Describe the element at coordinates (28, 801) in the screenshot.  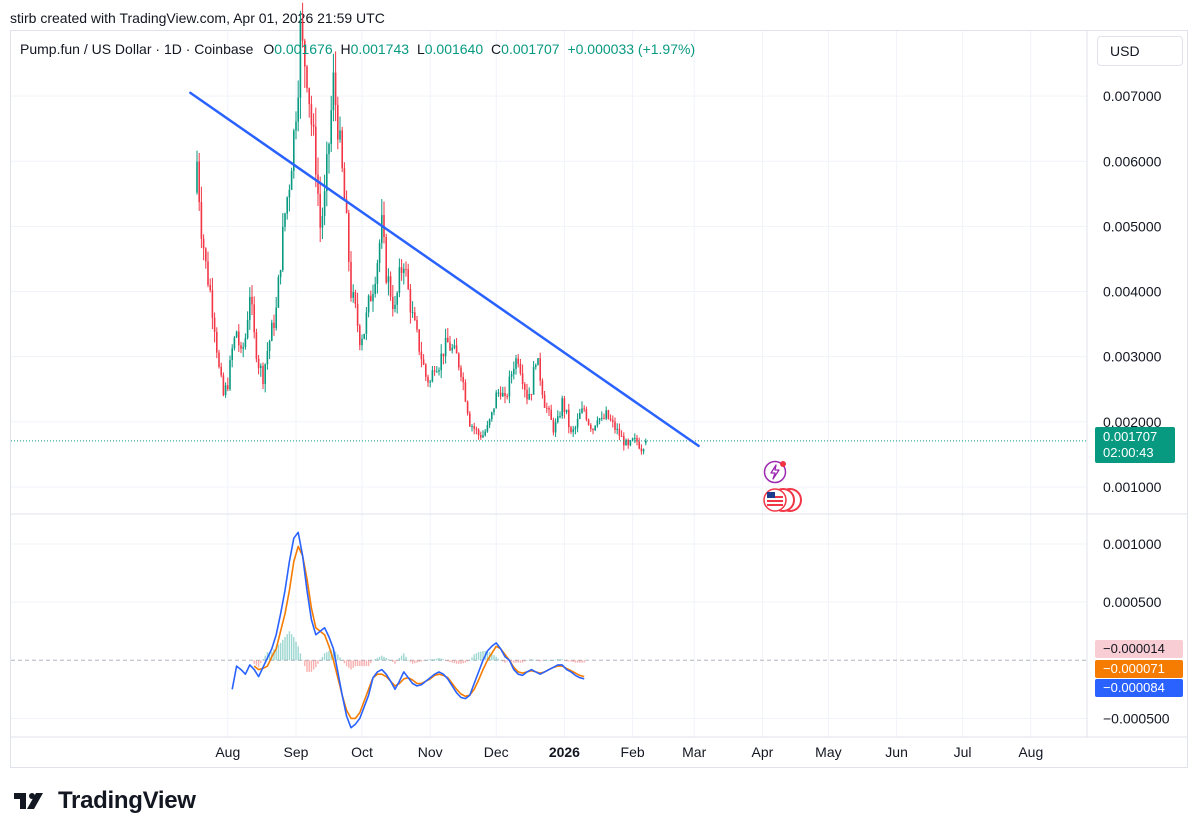
I see `tradingview-logo-icon` at that location.